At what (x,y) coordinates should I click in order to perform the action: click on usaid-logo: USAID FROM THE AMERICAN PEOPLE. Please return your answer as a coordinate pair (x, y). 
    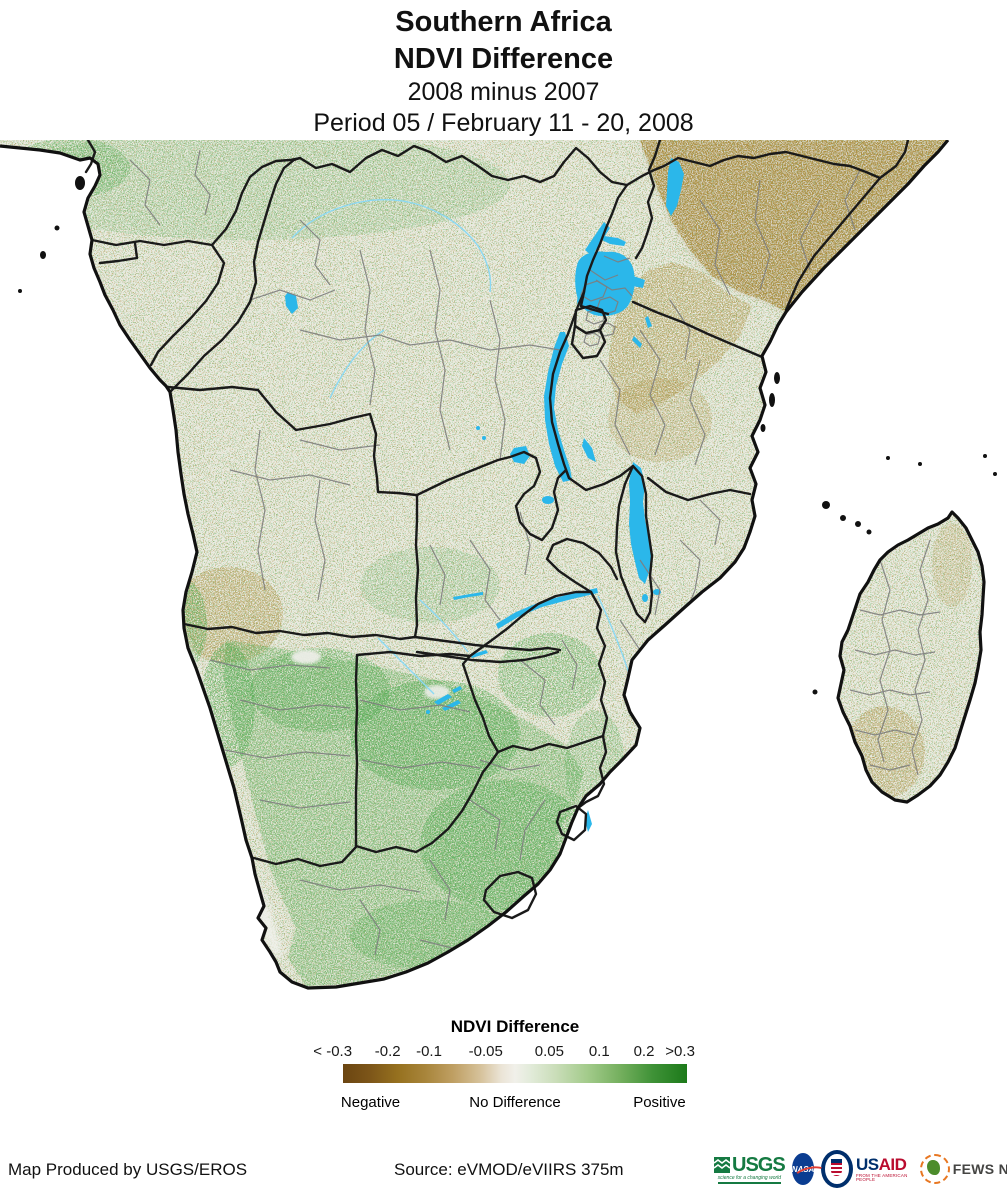
    Looking at the image, I should click on (866, 1169).